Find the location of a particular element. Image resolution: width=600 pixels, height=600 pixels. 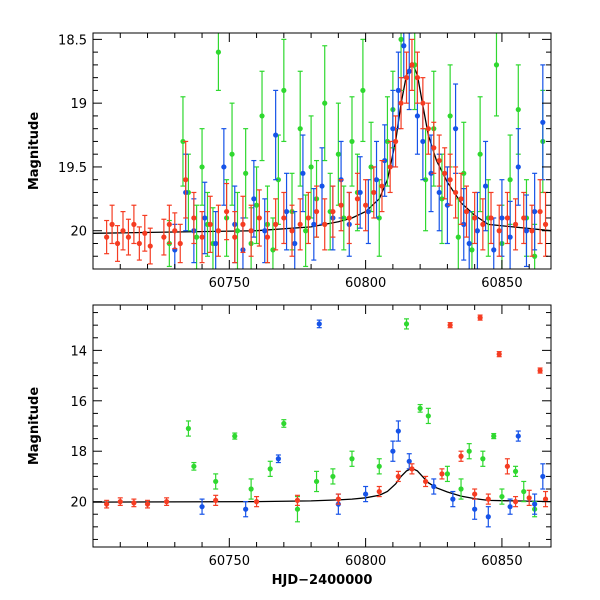

x-tick-label: 60850 is located at coordinates (501, 283).